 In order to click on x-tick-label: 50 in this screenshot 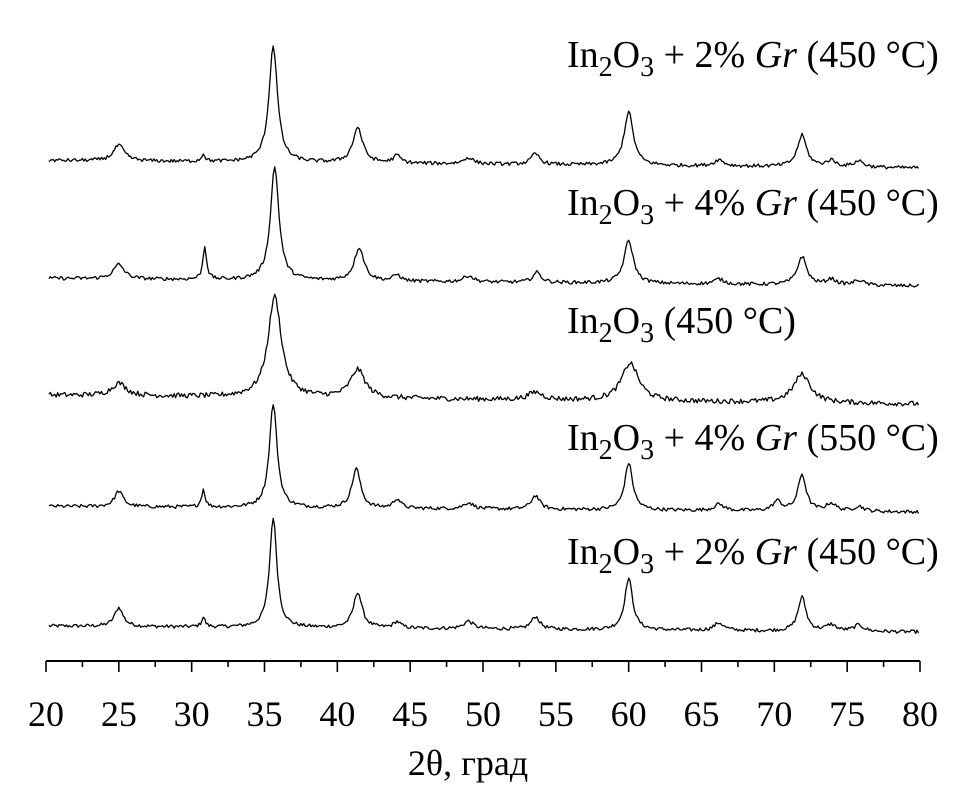, I will do `click(483, 714)`.